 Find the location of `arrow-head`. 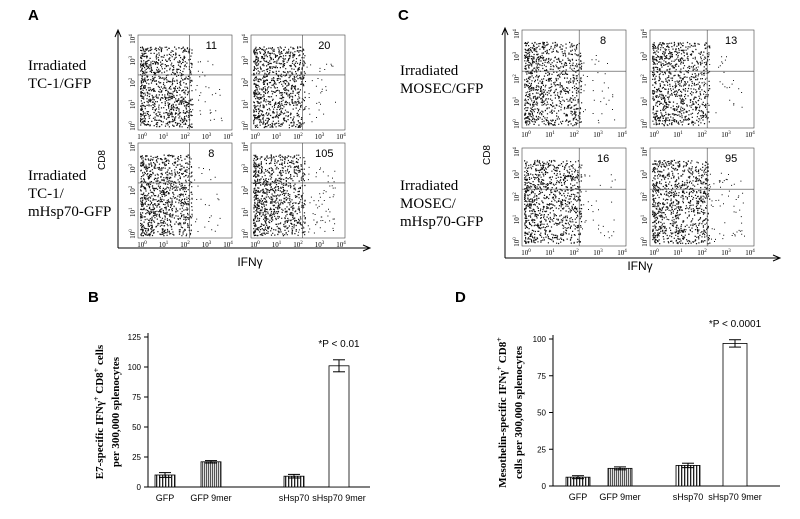

arrow-head is located at coordinates (118, 33).